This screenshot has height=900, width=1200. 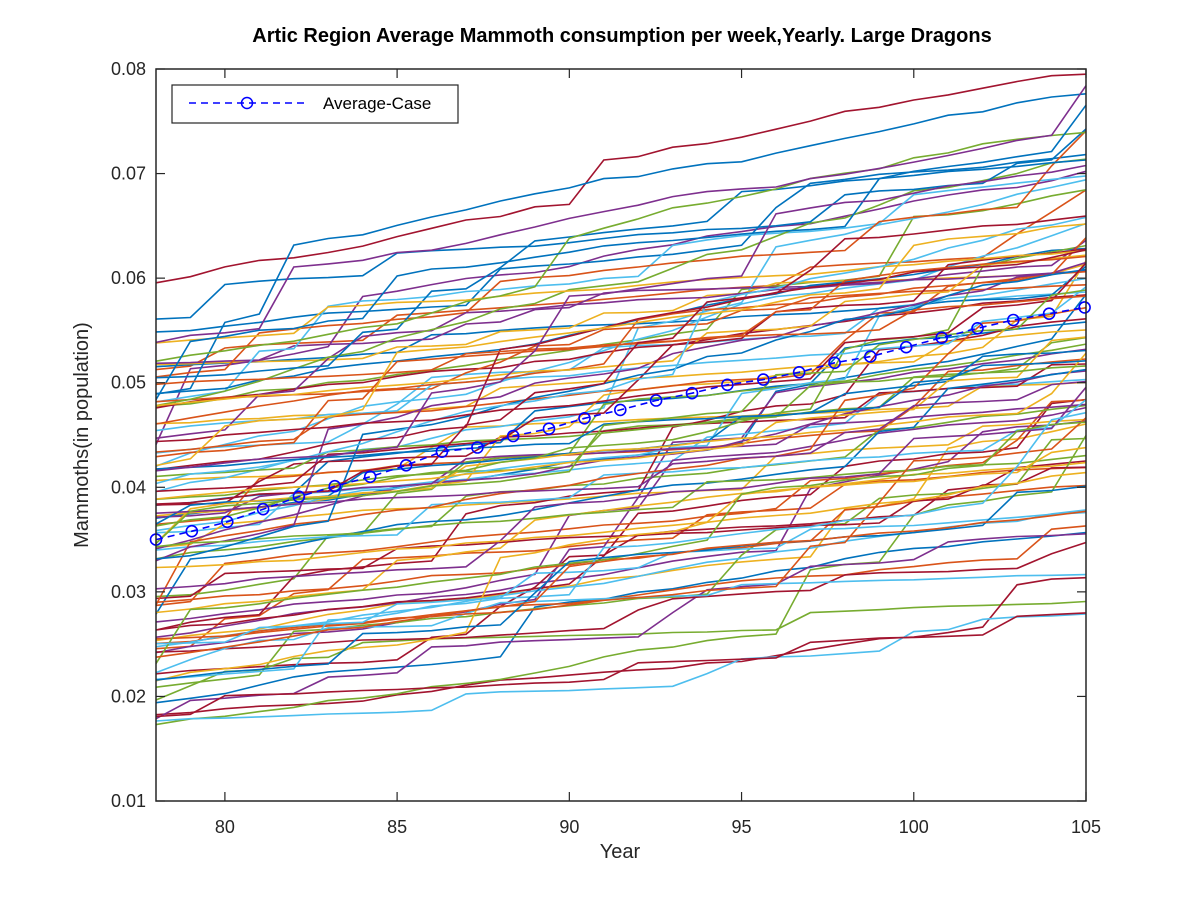 What do you see at coordinates (128, 278) in the screenshot?
I see `y-tick-label: 0.06` at bounding box center [128, 278].